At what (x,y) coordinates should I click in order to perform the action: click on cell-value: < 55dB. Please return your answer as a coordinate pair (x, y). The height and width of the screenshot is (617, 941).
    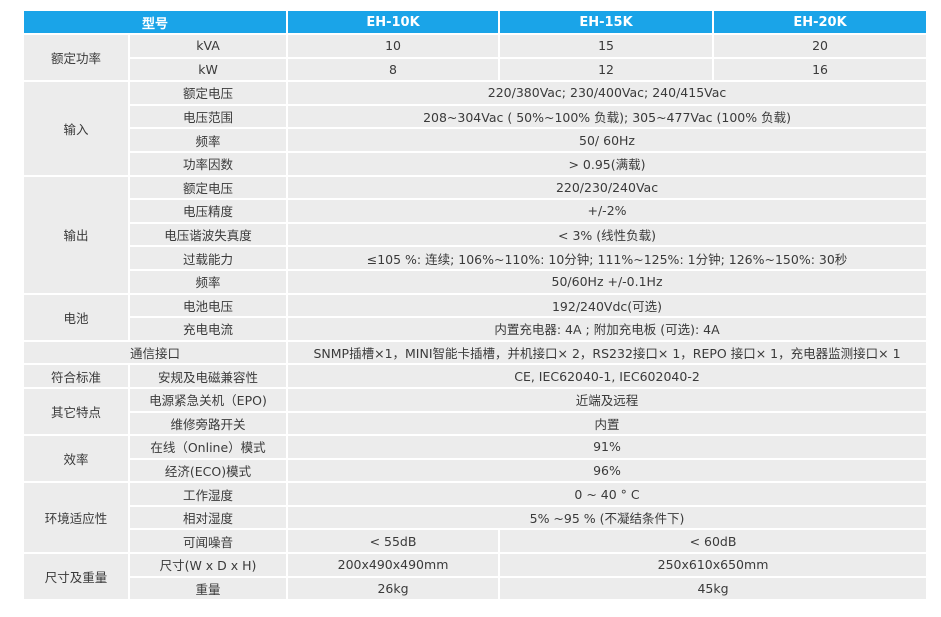
    Looking at the image, I should click on (393, 541).